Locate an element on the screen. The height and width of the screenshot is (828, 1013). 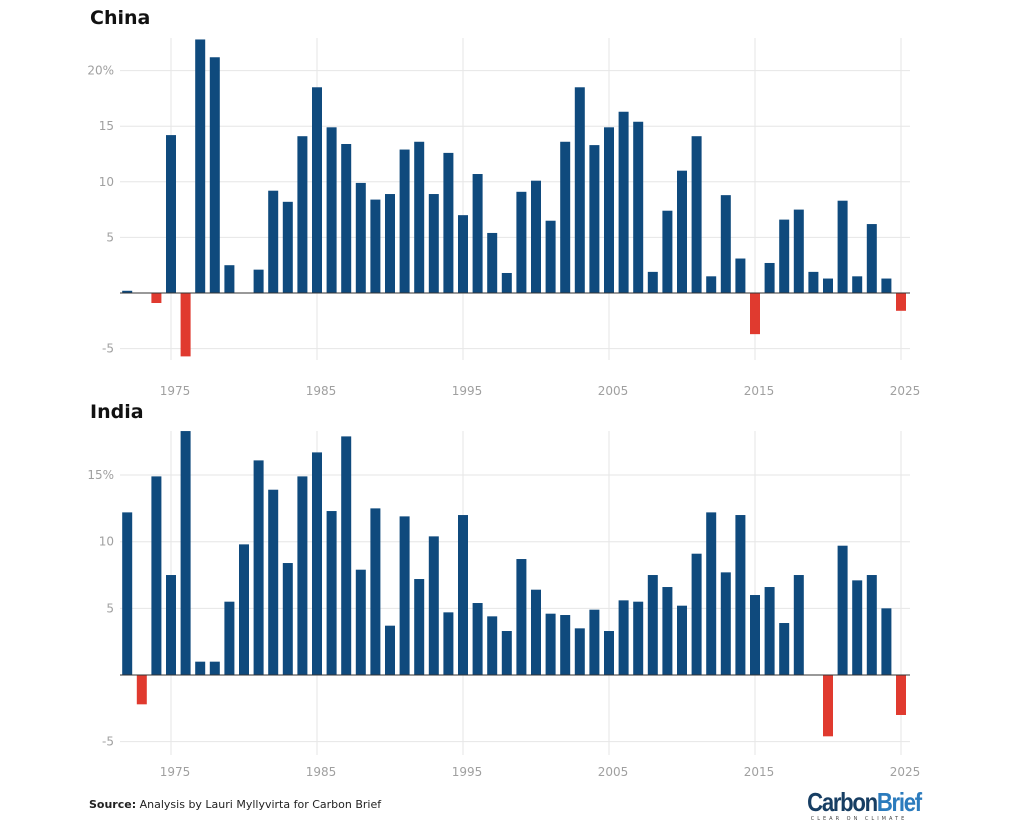
bar-1978 is located at coordinates (214, 175).